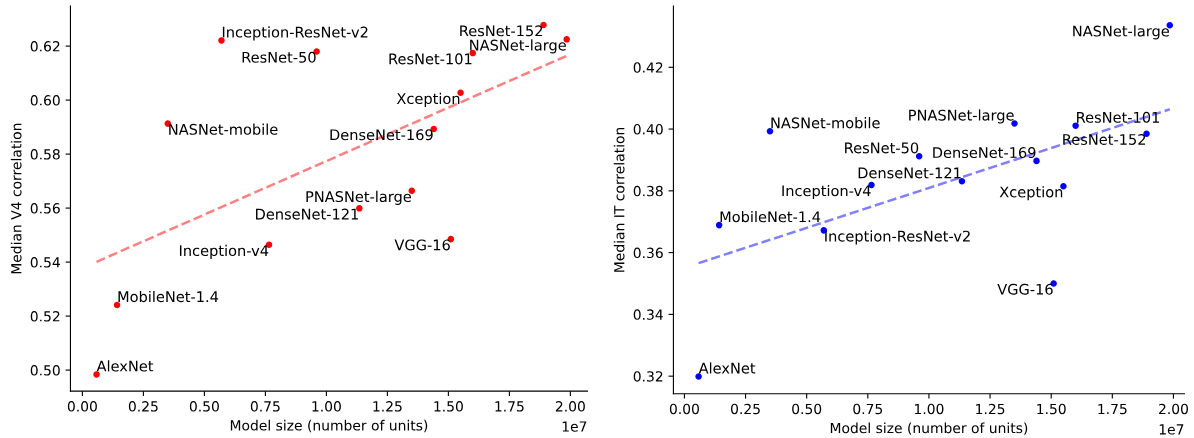  Describe the element at coordinates (45, 46) in the screenshot. I see `y-tick-label: 0.62` at that location.